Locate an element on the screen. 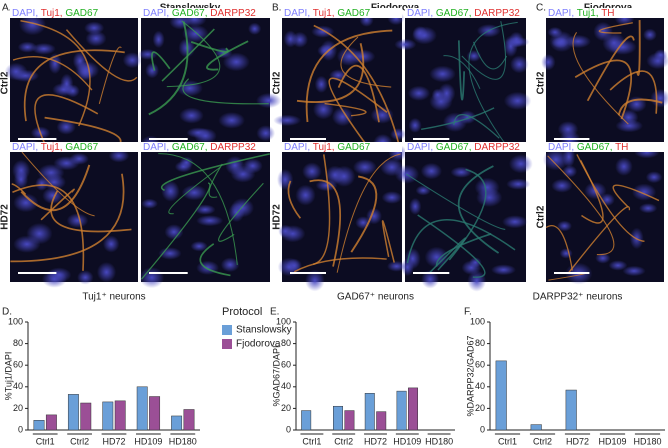  x-tick-label: Ctrl1 is located at coordinates (311, 441).